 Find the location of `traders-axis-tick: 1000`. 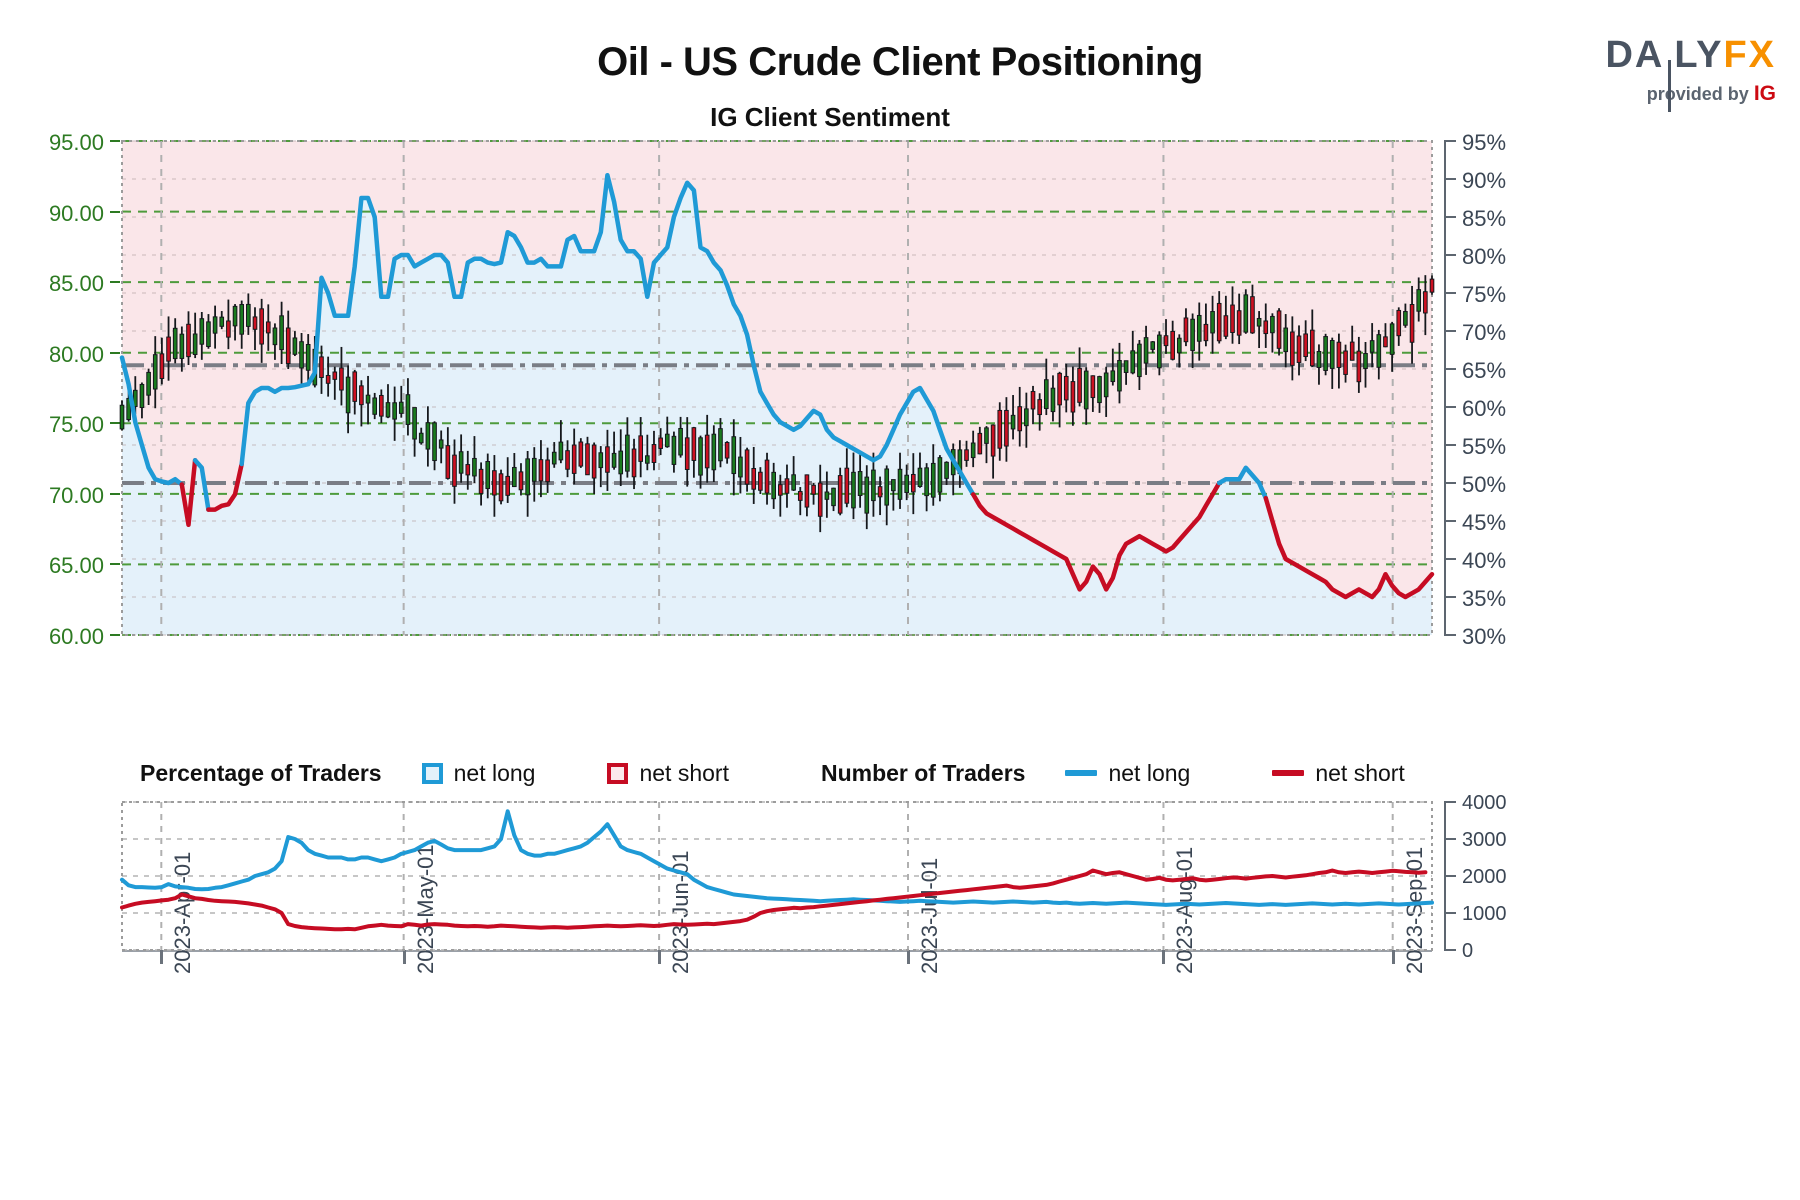

traders-axis-tick: 1000 is located at coordinates (1484, 914).